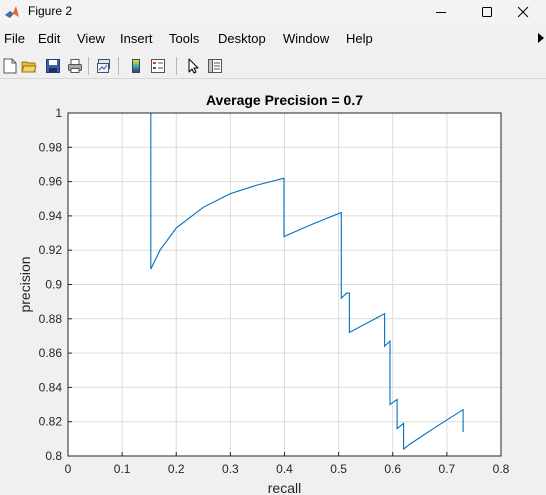 The image size is (546, 495). What do you see at coordinates (501, 469) in the screenshot?
I see `x-tick-label: 0.8` at bounding box center [501, 469].